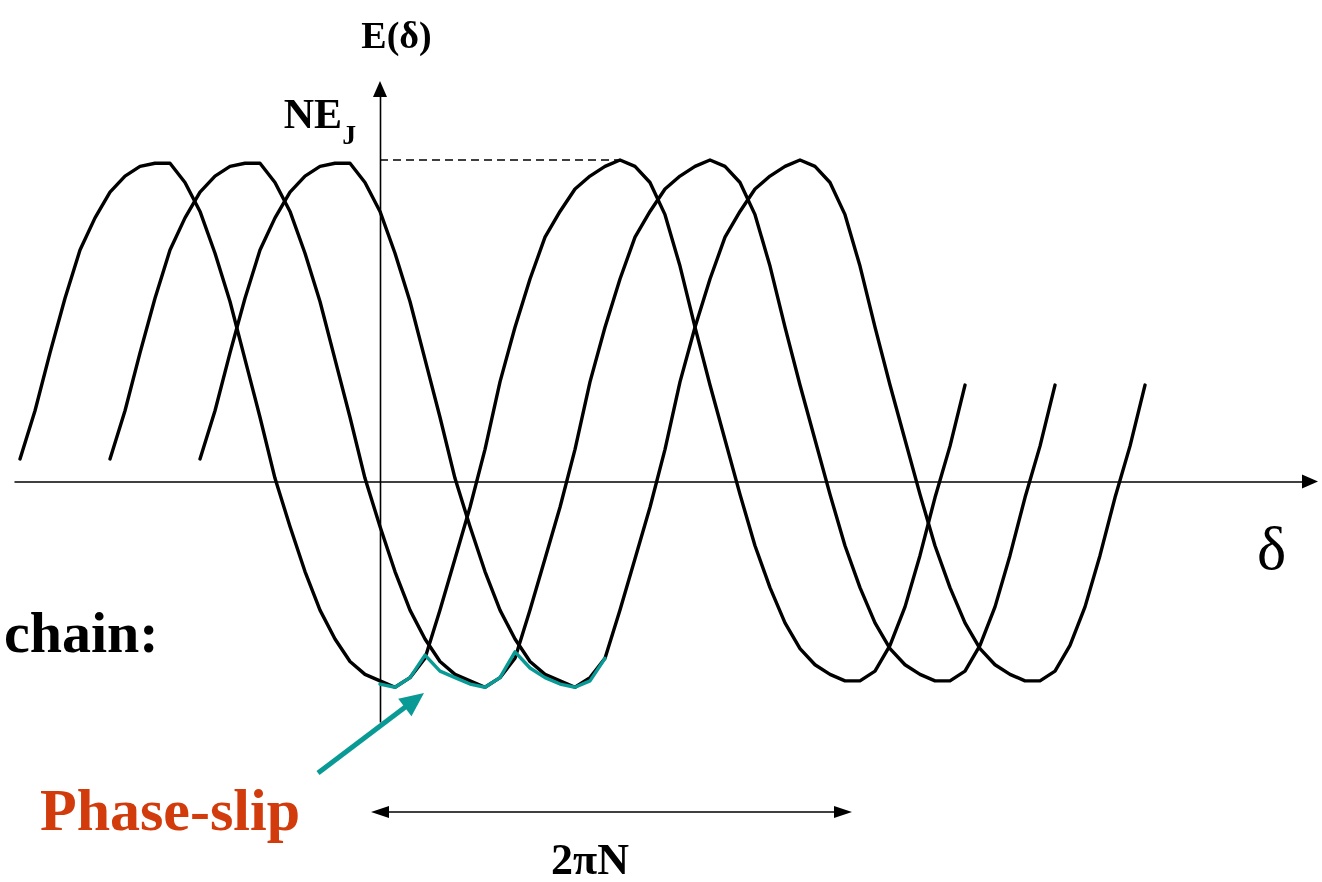 Image resolution: width=1322 pixels, height=882 pixels. What do you see at coordinates (396, 35) in the screenshot?
I see `y-axis-title: E(δ)` at bounding box center [396, 35].